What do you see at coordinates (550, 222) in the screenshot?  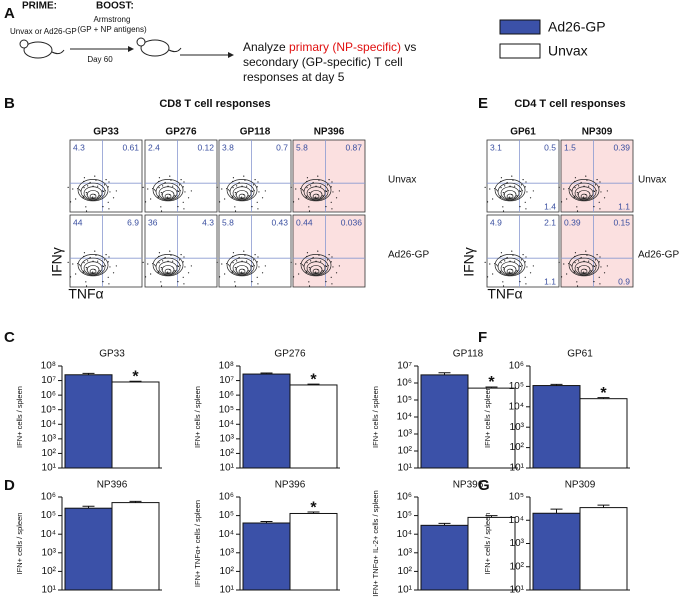 I see `quadrant-value: 2.1` at bounding box center [550, 222].